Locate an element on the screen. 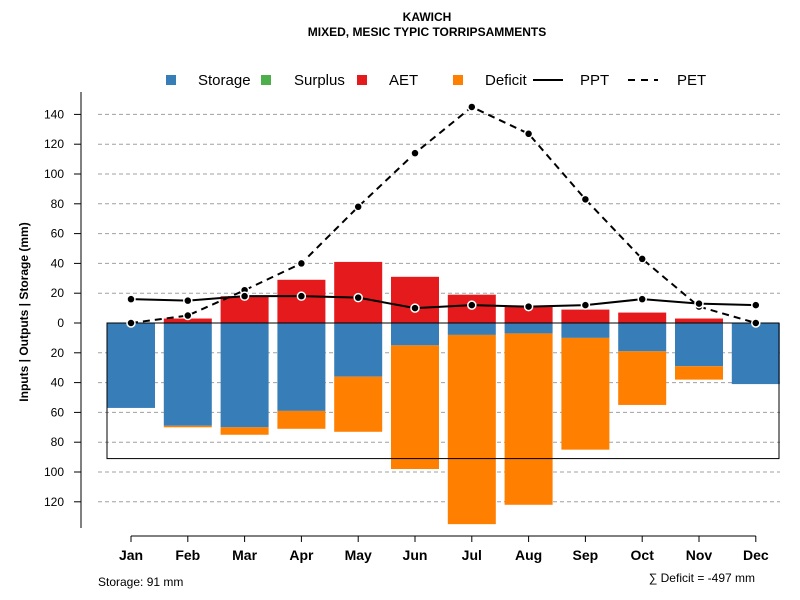 This screenshot has height=600, width=800. legend-label: PET is located at coordinates (691, 80).